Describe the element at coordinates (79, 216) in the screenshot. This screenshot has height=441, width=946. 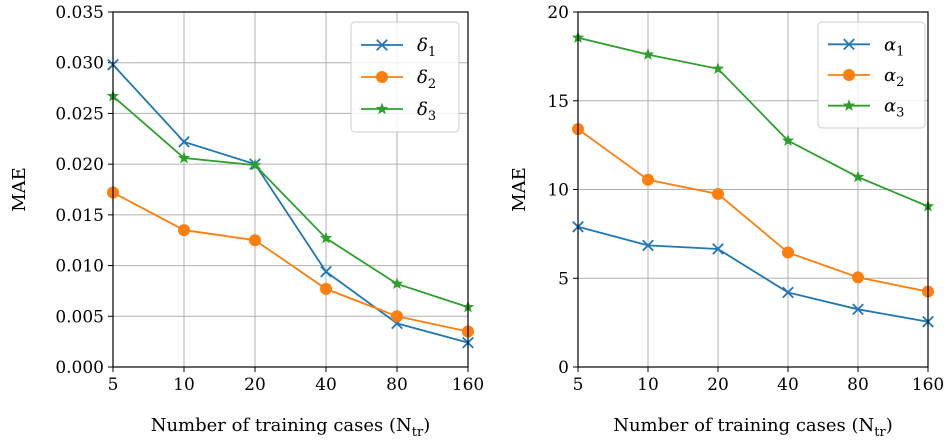
I see `y-tick-label: 0.015` at that location.